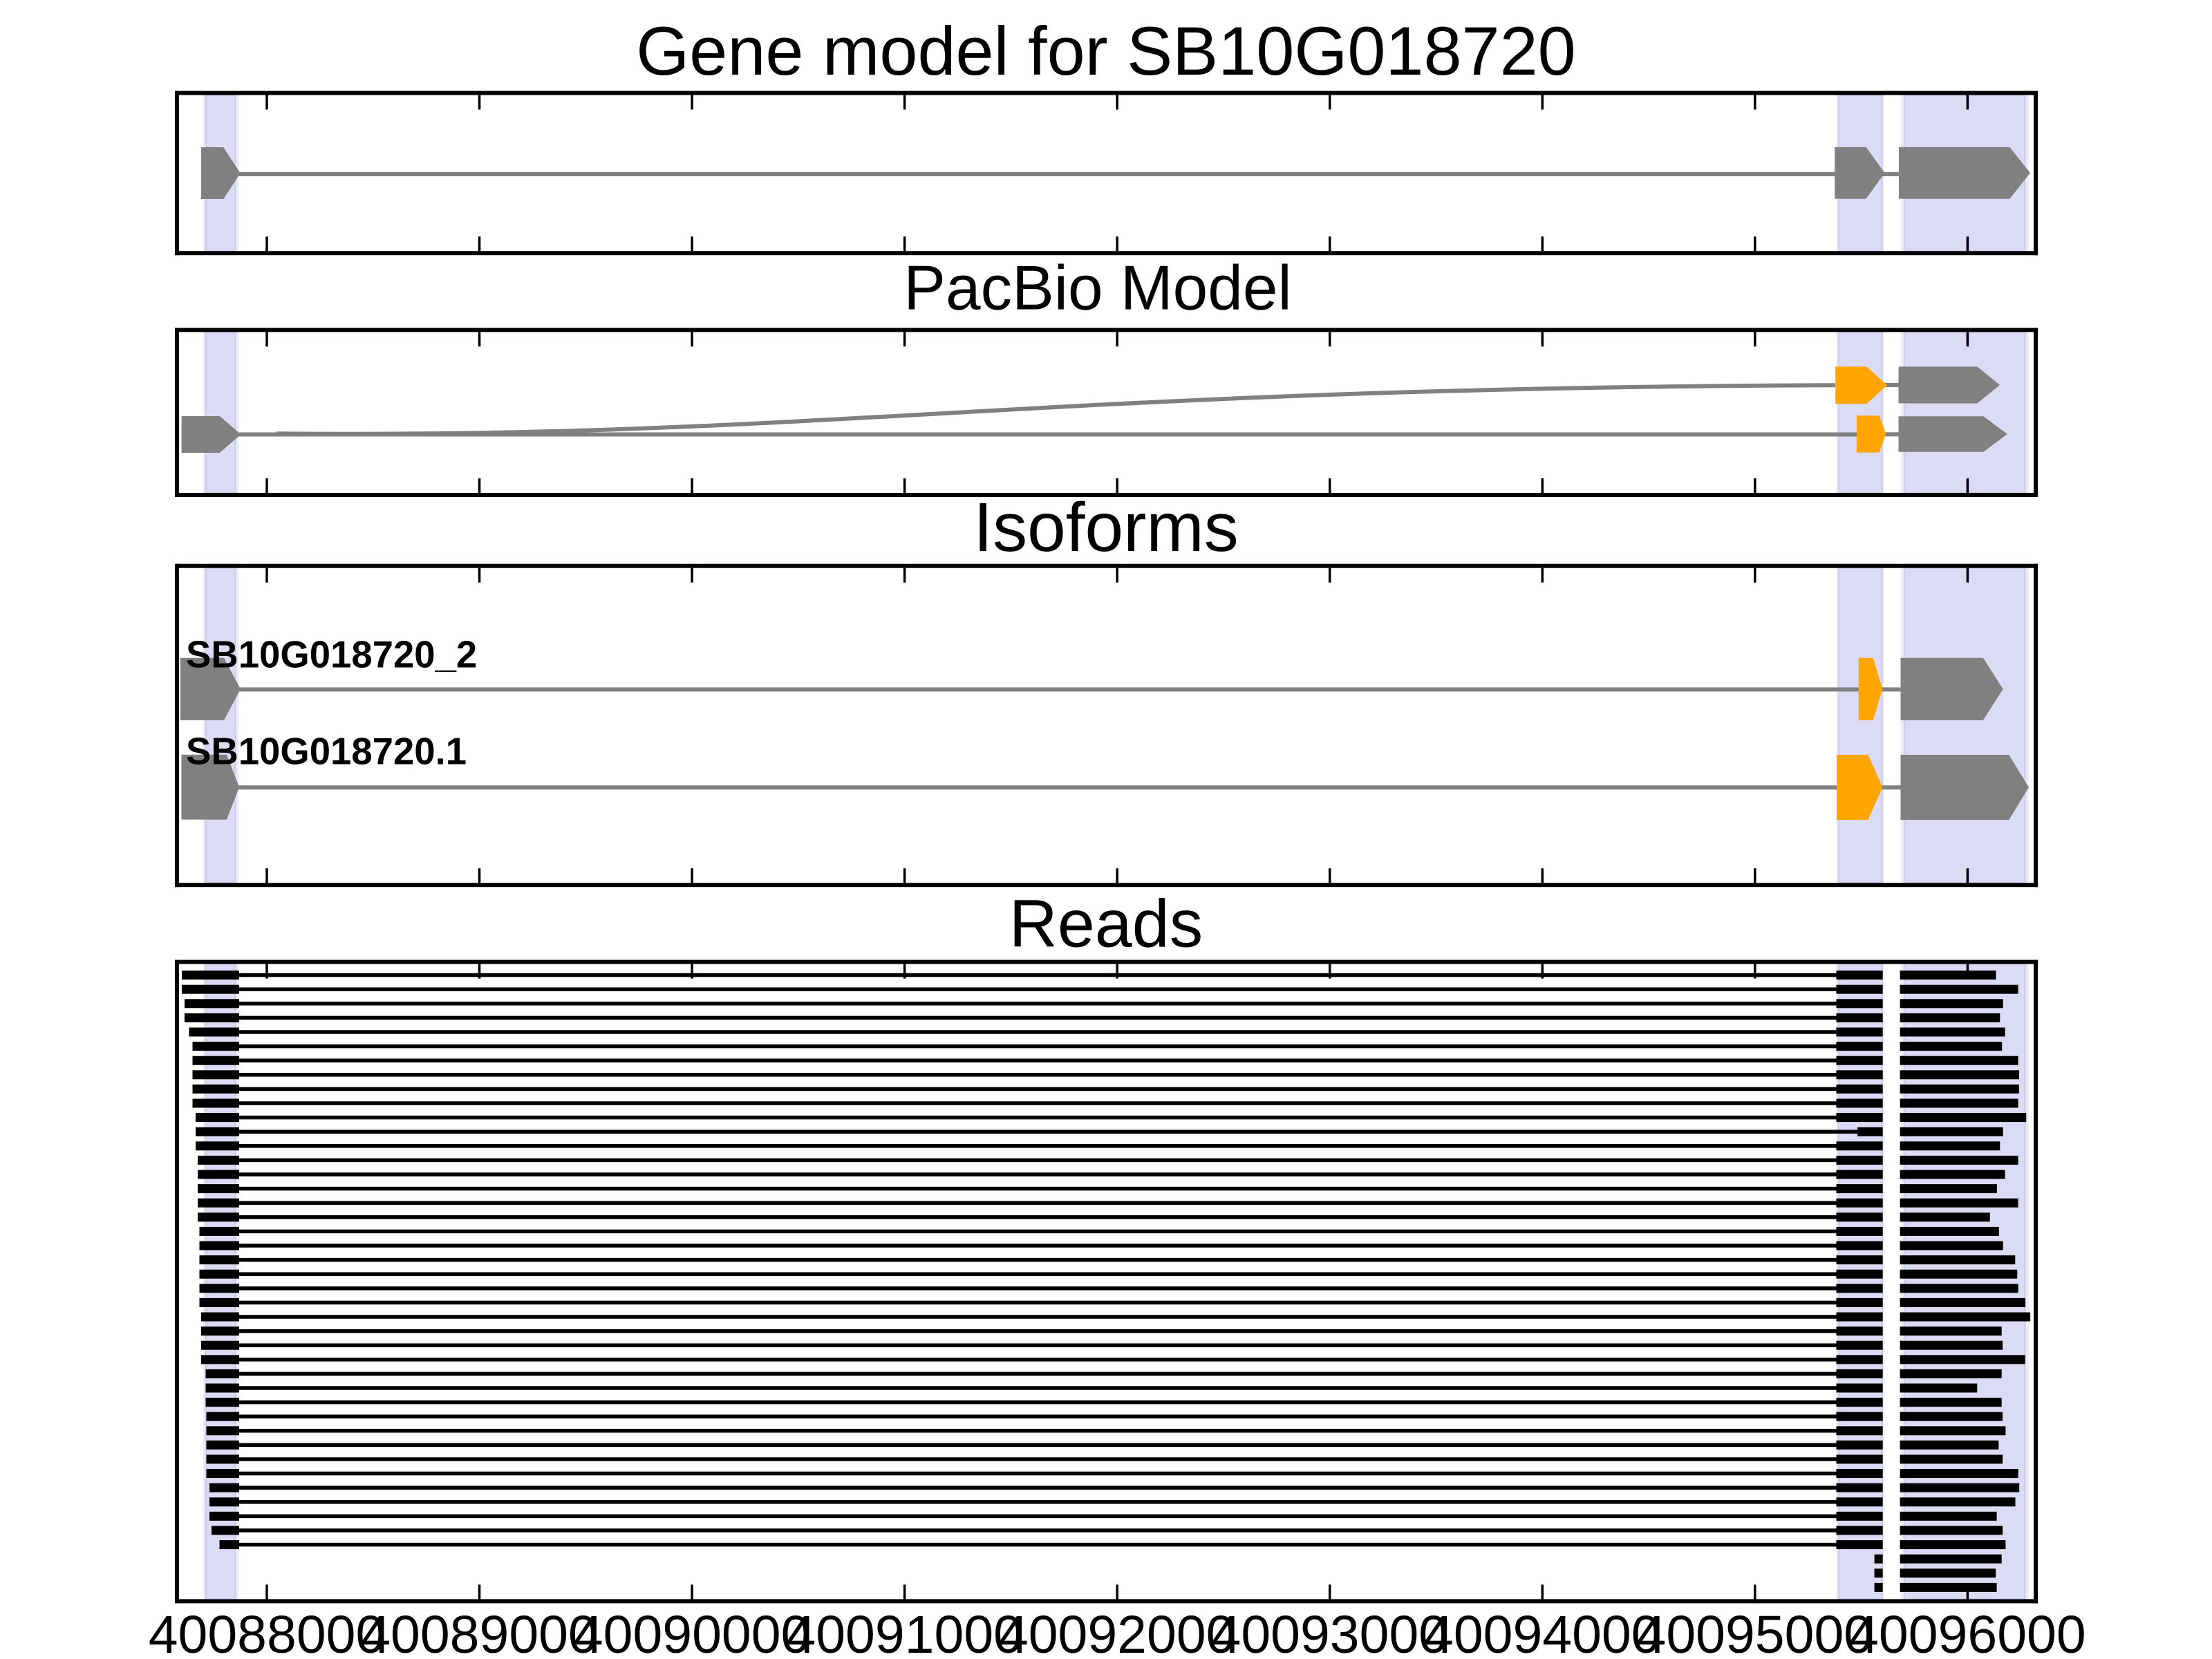 The image size is (2212, 1659). What do you see at coordinates (1543, 1632) in the screenshot?
I see `svg-text: 40094000` at bounding box center [1543, 1632].